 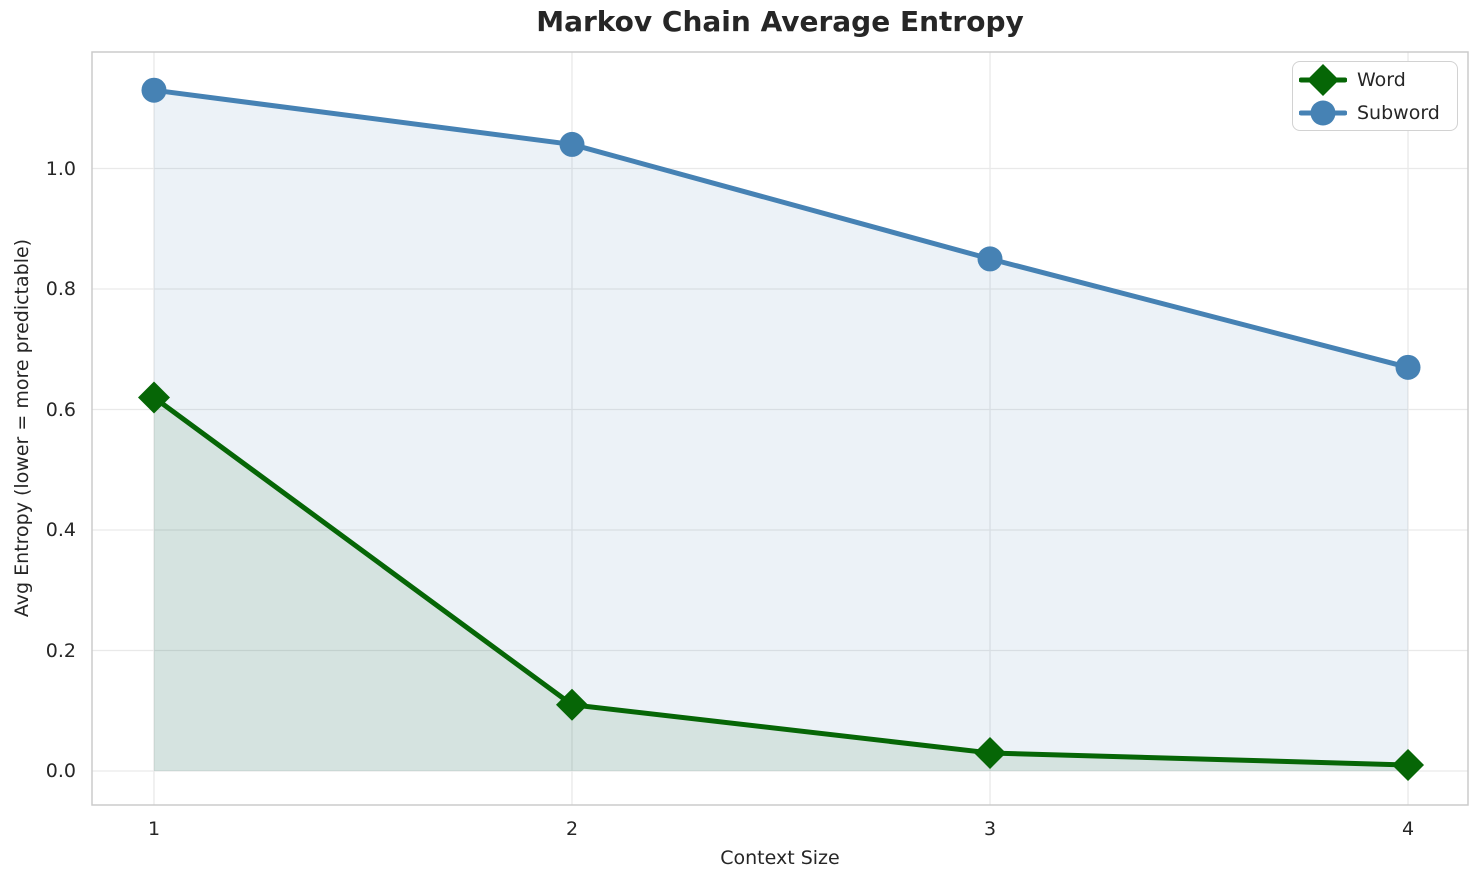 I want to click on chart-title: Markov Chain Average Entropy, so click(x=780, y=21).